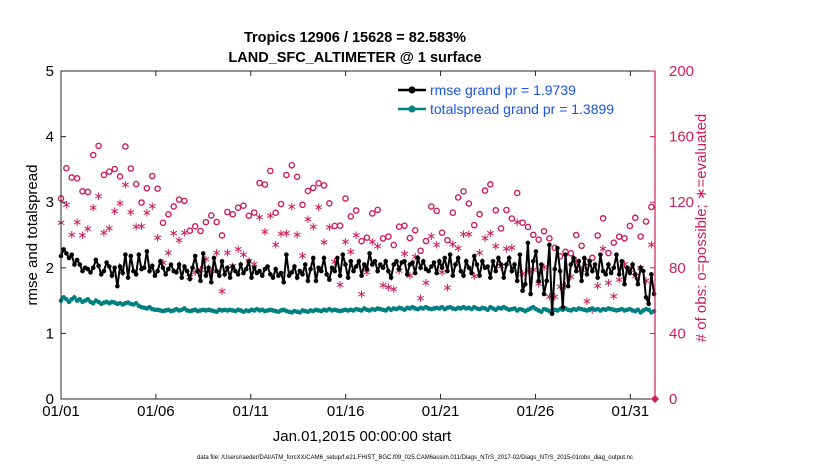 This screenshot has width=830, height=470. I want to click on y-right-tick-label: 0, so click(673, 399).